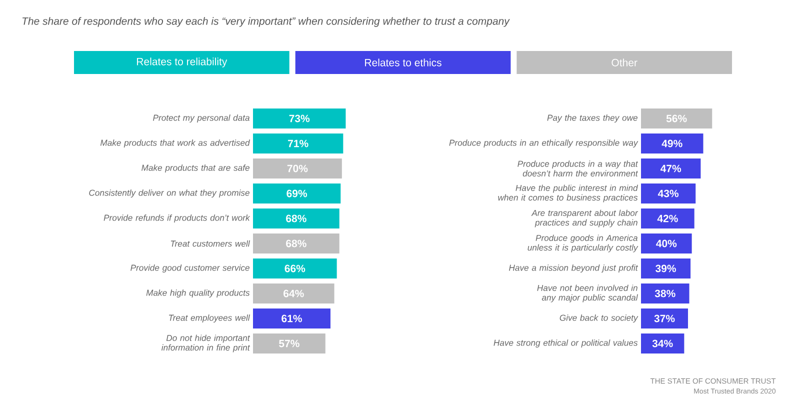 This screenshot has height=399, width=792. Describe the element at coordinates (543, 143) in the screenshot. I see `y-tick-label: Produce products in an ethically responsible way` at that location.